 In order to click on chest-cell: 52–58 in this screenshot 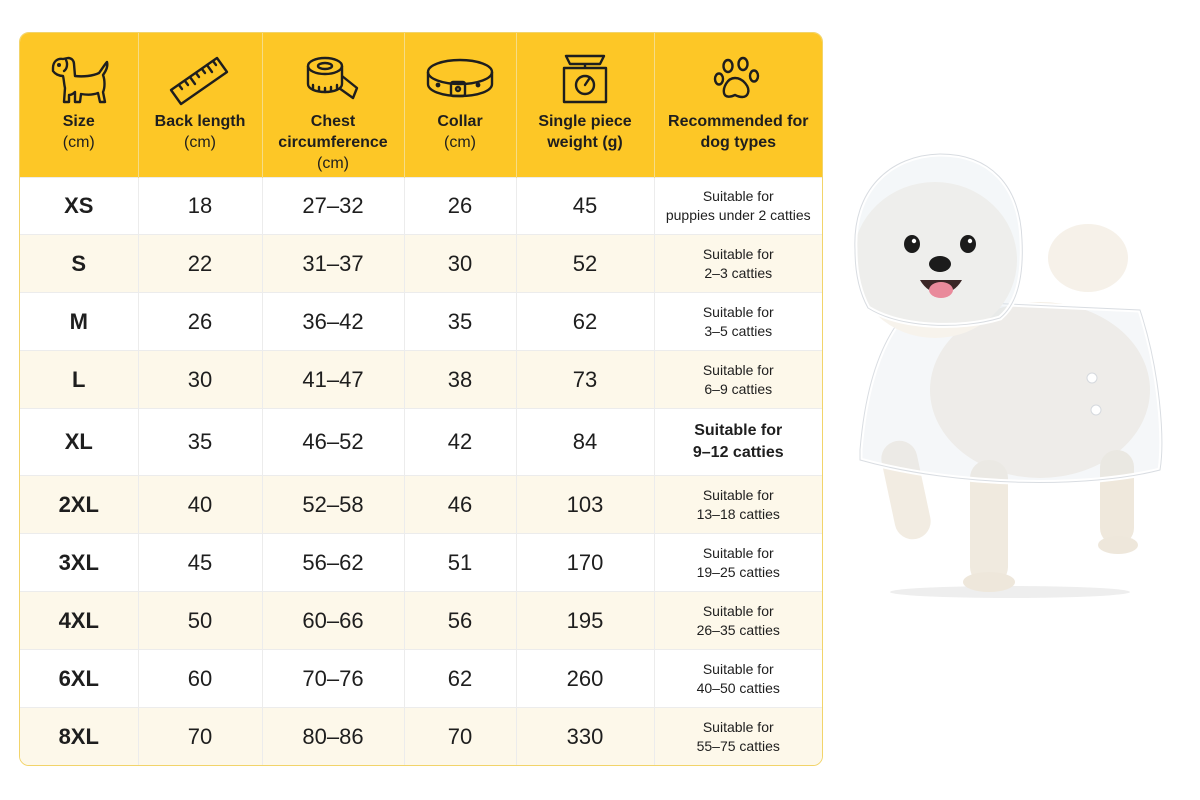, I will do `click(333, 504)`.